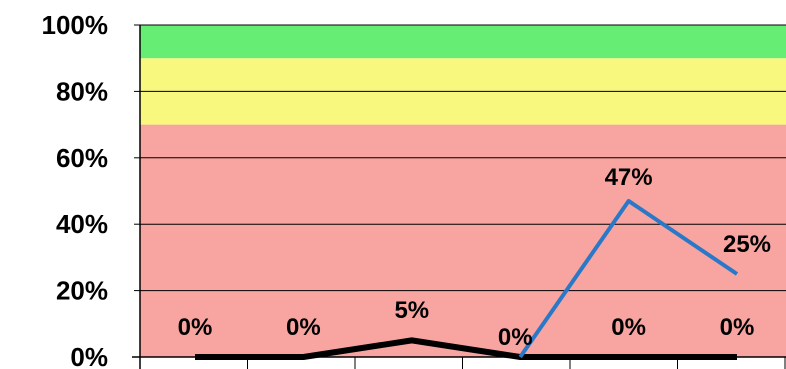 This screenshot has height=369, width=786. What do you see at coordinates (91, 189) in the screenshot?
I see `y-axis-tick-labels: 0% 20% 40% 60% 80% 100%` at bounding box center [91, 189].